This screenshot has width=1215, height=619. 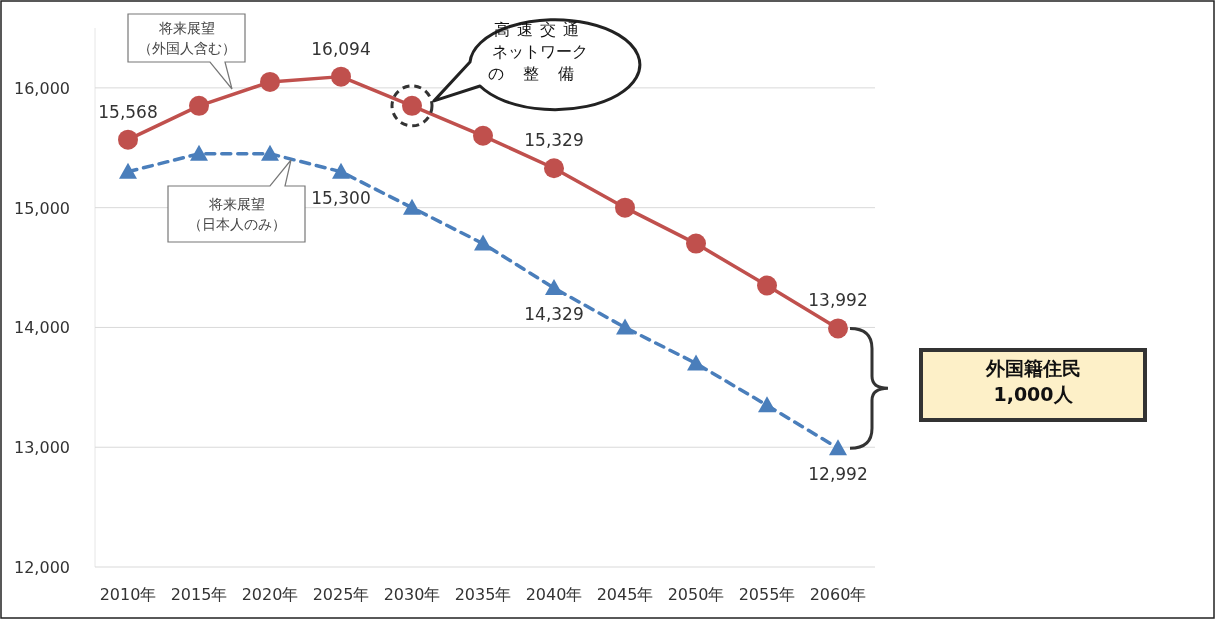 I want to click on y-tick-label: 15,000, so click(x=42, y=208).